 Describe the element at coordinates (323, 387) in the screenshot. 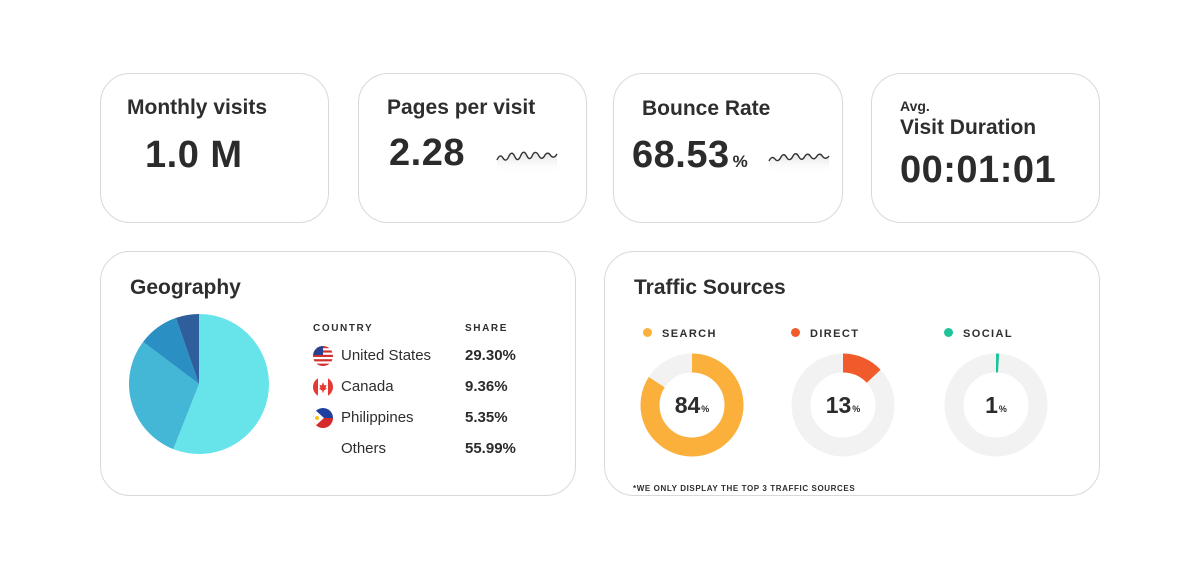

I see `canada-flag-icon` at that location.